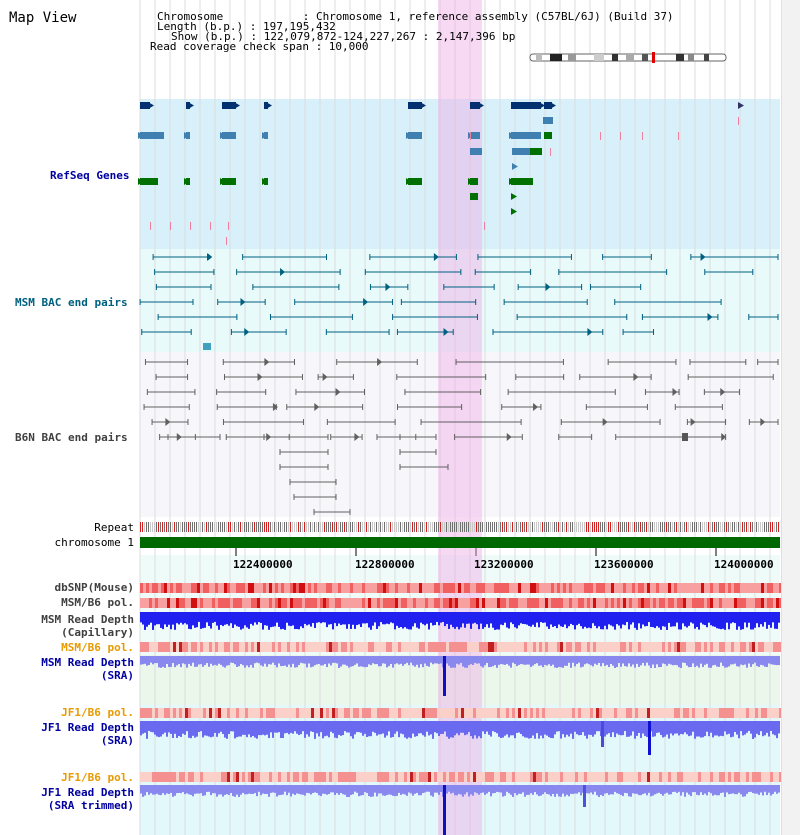 The width and height of the screenshot is (800, 835). I want to click on vertical-scrollbar, so click(790, 417).